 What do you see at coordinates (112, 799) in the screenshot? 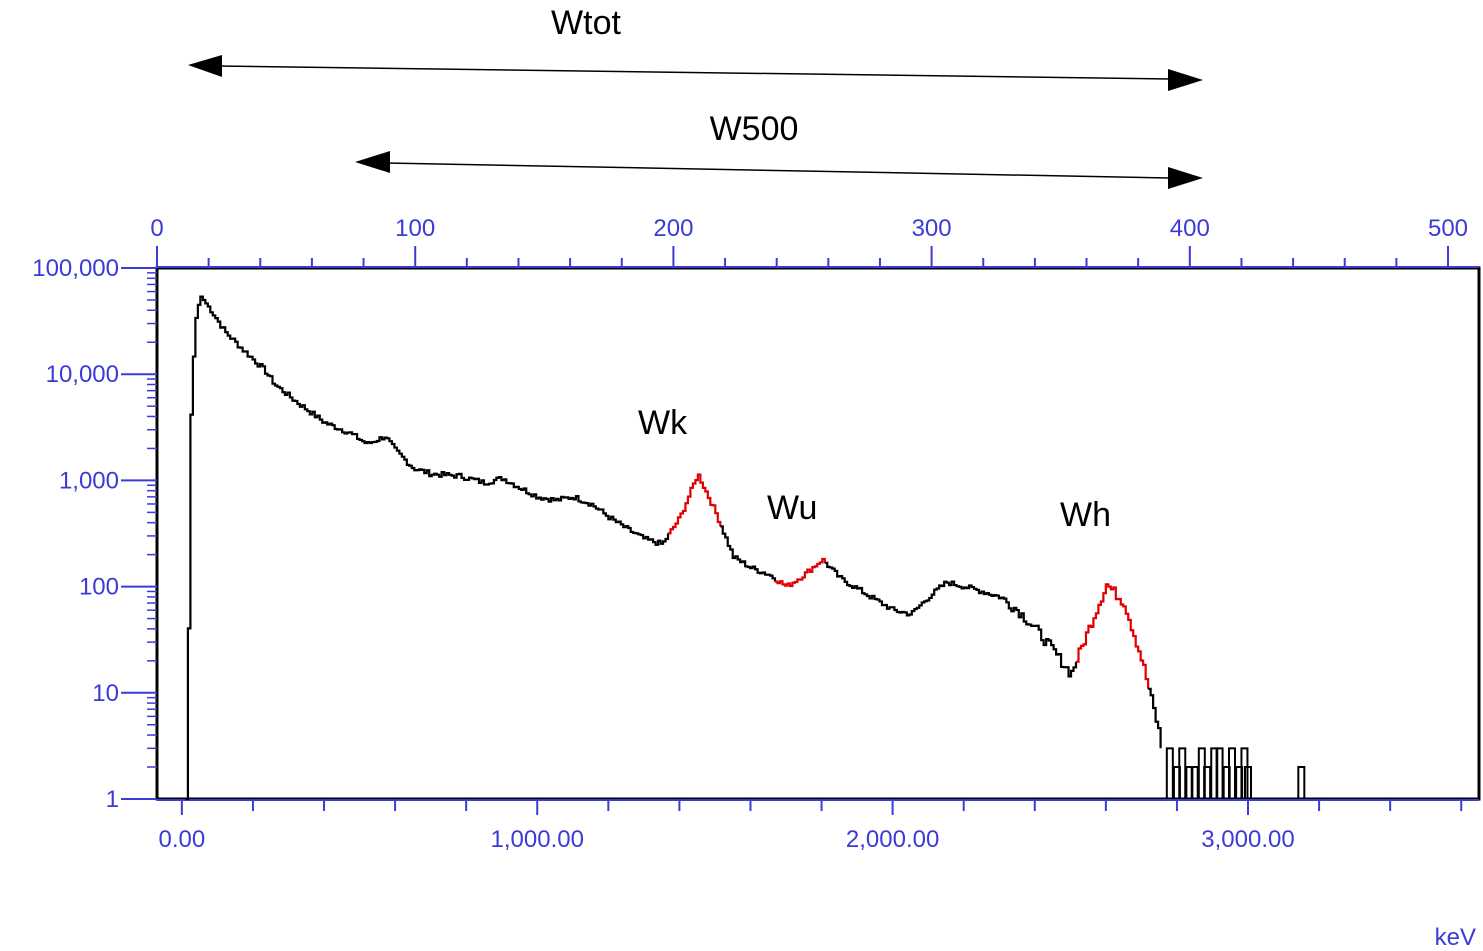
I see `y-tick-label: 1` at bounding box center [112, 799].